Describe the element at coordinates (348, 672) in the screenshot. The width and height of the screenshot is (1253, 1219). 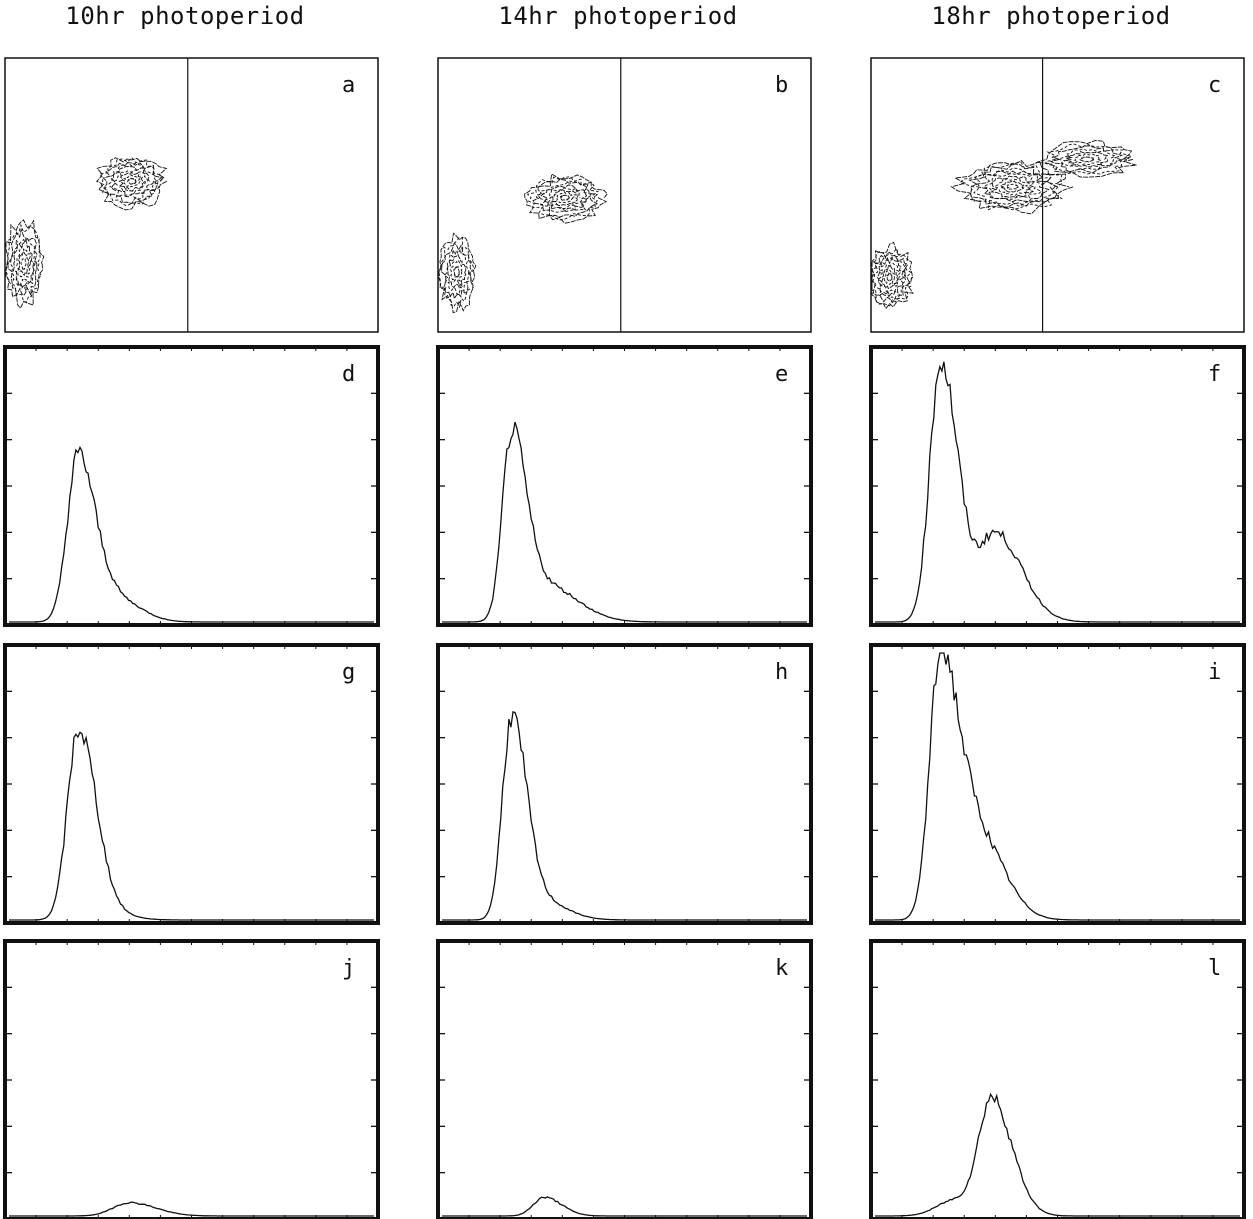
I see `panel-letter: g` at that location.